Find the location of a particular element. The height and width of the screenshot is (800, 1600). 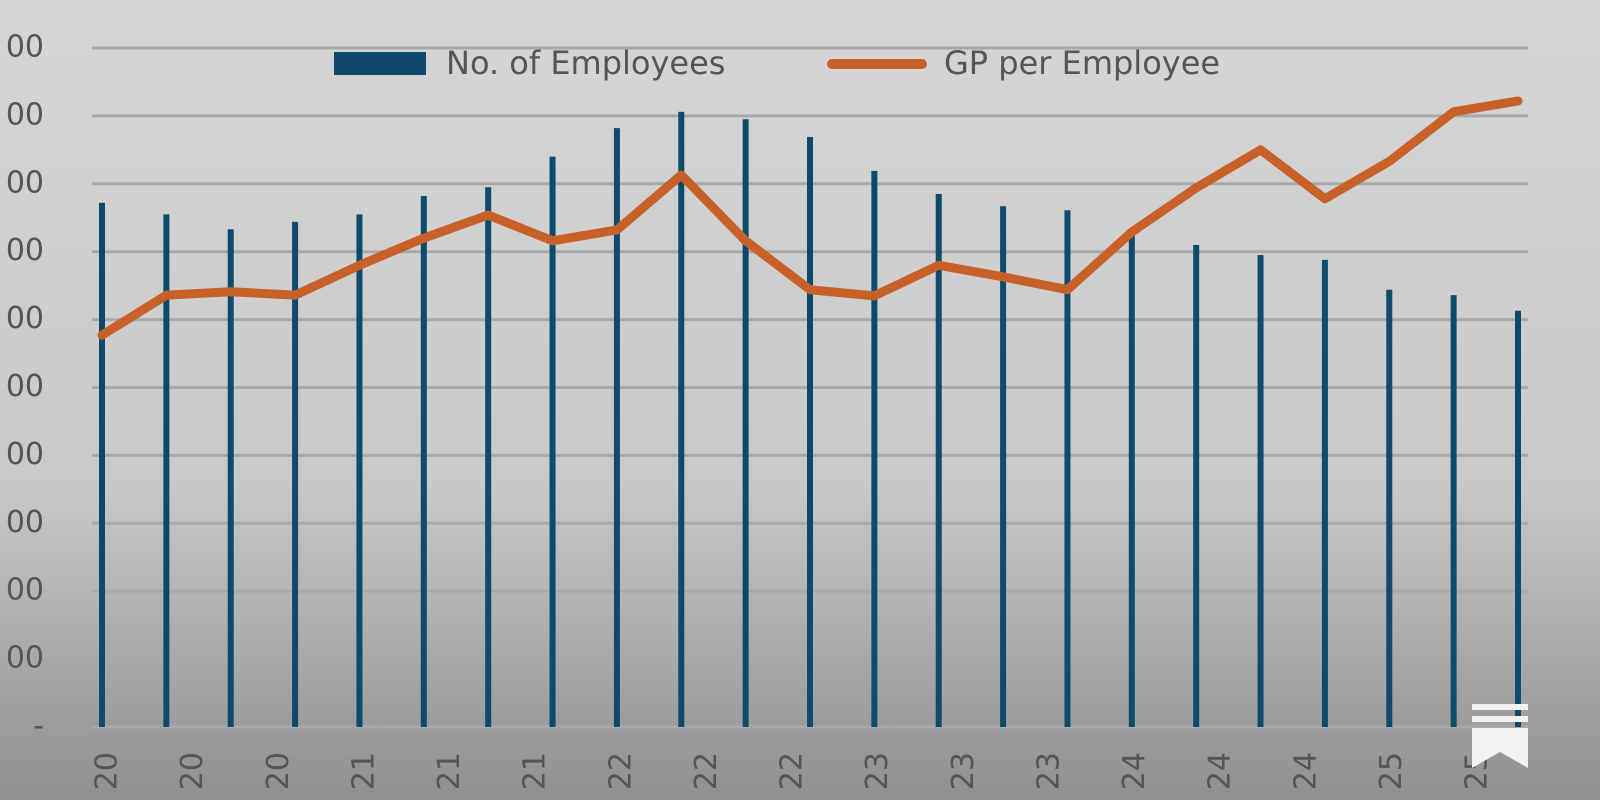

legend-swatch is located at coordinates (380, 63).